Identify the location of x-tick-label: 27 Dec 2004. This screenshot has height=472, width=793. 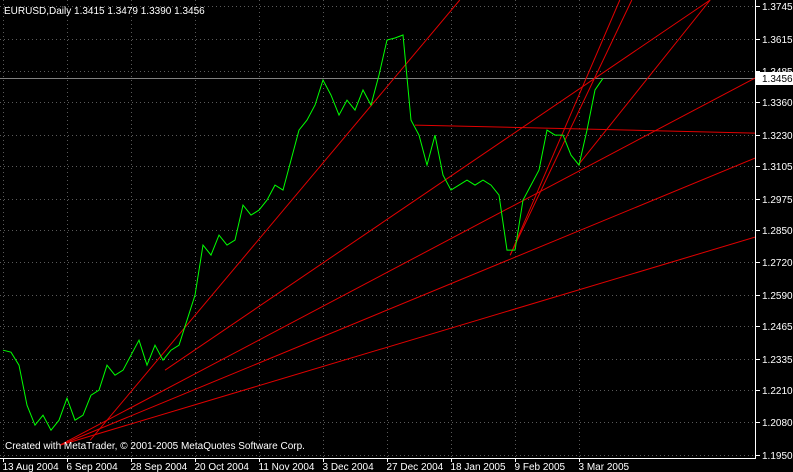
(415, 467).